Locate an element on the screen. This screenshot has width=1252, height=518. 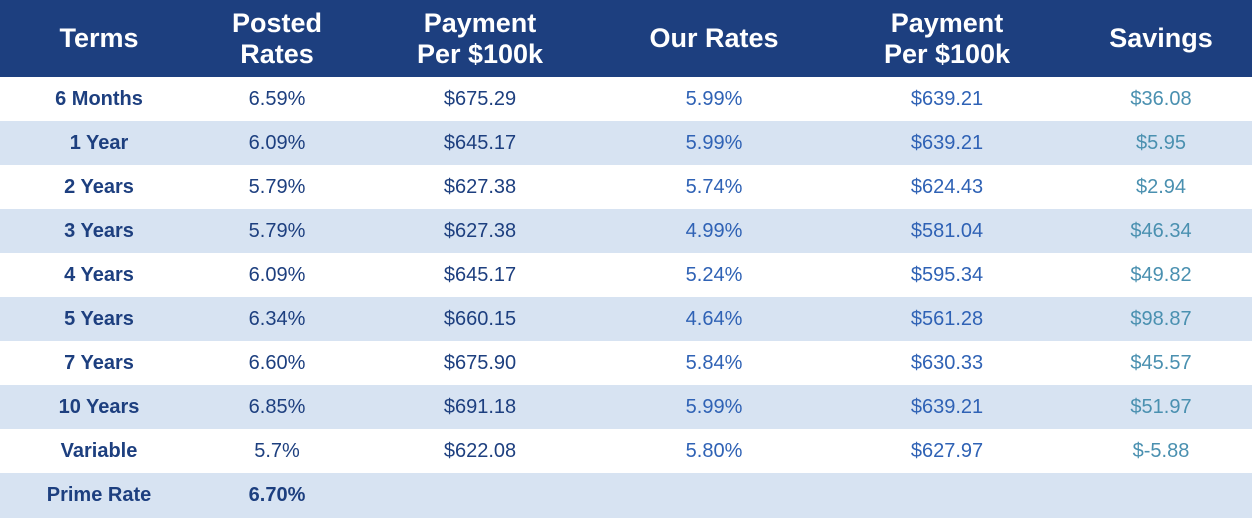
posted-rate-cell: 6.34% is located at coordinates (277, 318).